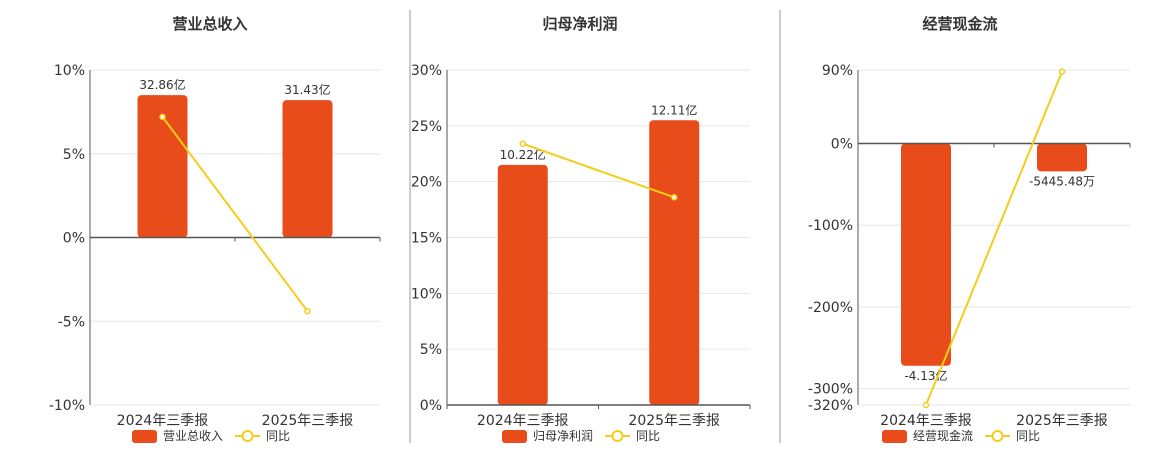 This screenshot has height=450, width=1160. What do you see at coordinates (307, 89) in the screenshot?
I see `bar-data-label: 31.43亿` at bounding box center [307, 89].